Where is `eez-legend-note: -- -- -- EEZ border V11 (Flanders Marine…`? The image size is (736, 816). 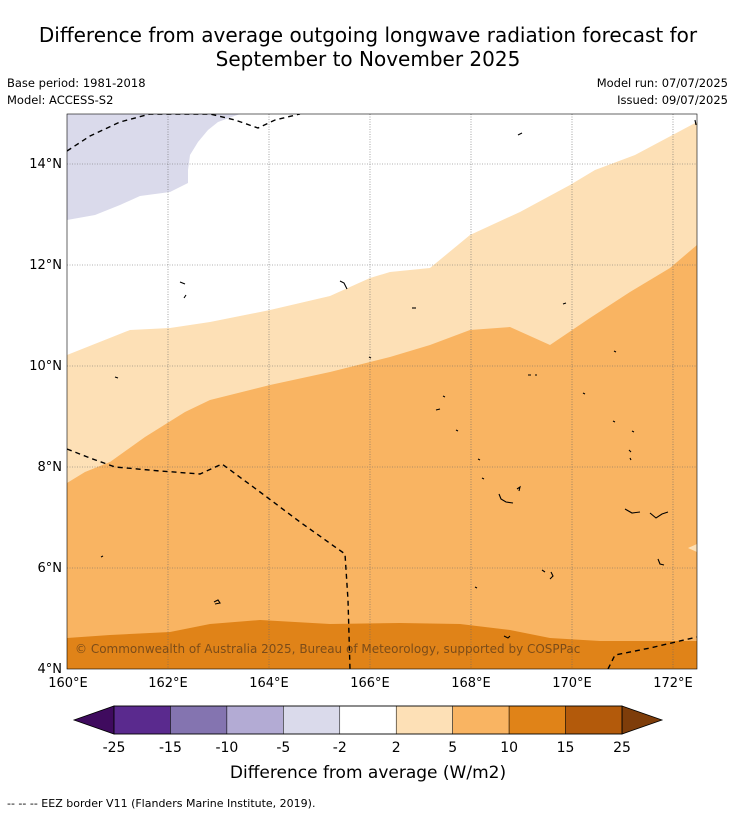 eez-legend-note: -- -- -- EEZ border V11 (Flanders Marine… is located at coordinates (161, 803).